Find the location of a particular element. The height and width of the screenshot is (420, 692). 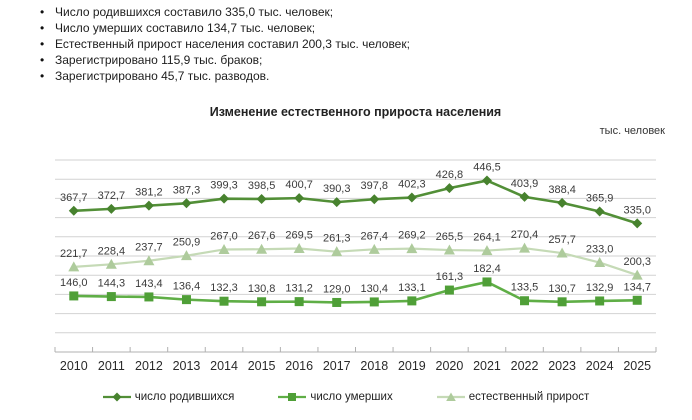

data-label: 133,1 is located at coordinates (412, 288).